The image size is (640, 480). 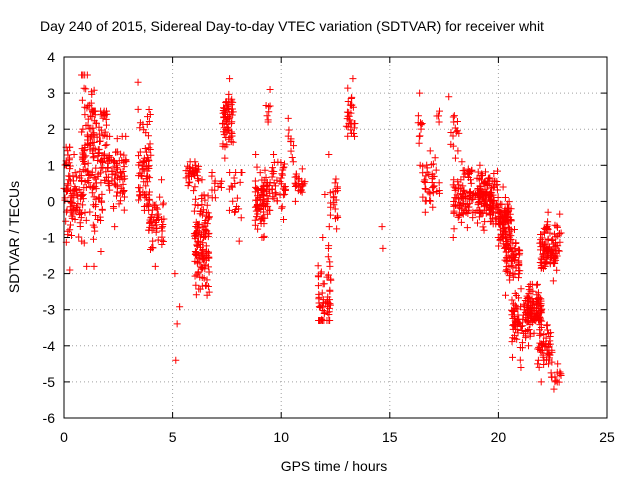 What do you see at coordinates (49, 310) in the screenshot?
I see `y-tick-label: -3` at bounding box center [49, 310].